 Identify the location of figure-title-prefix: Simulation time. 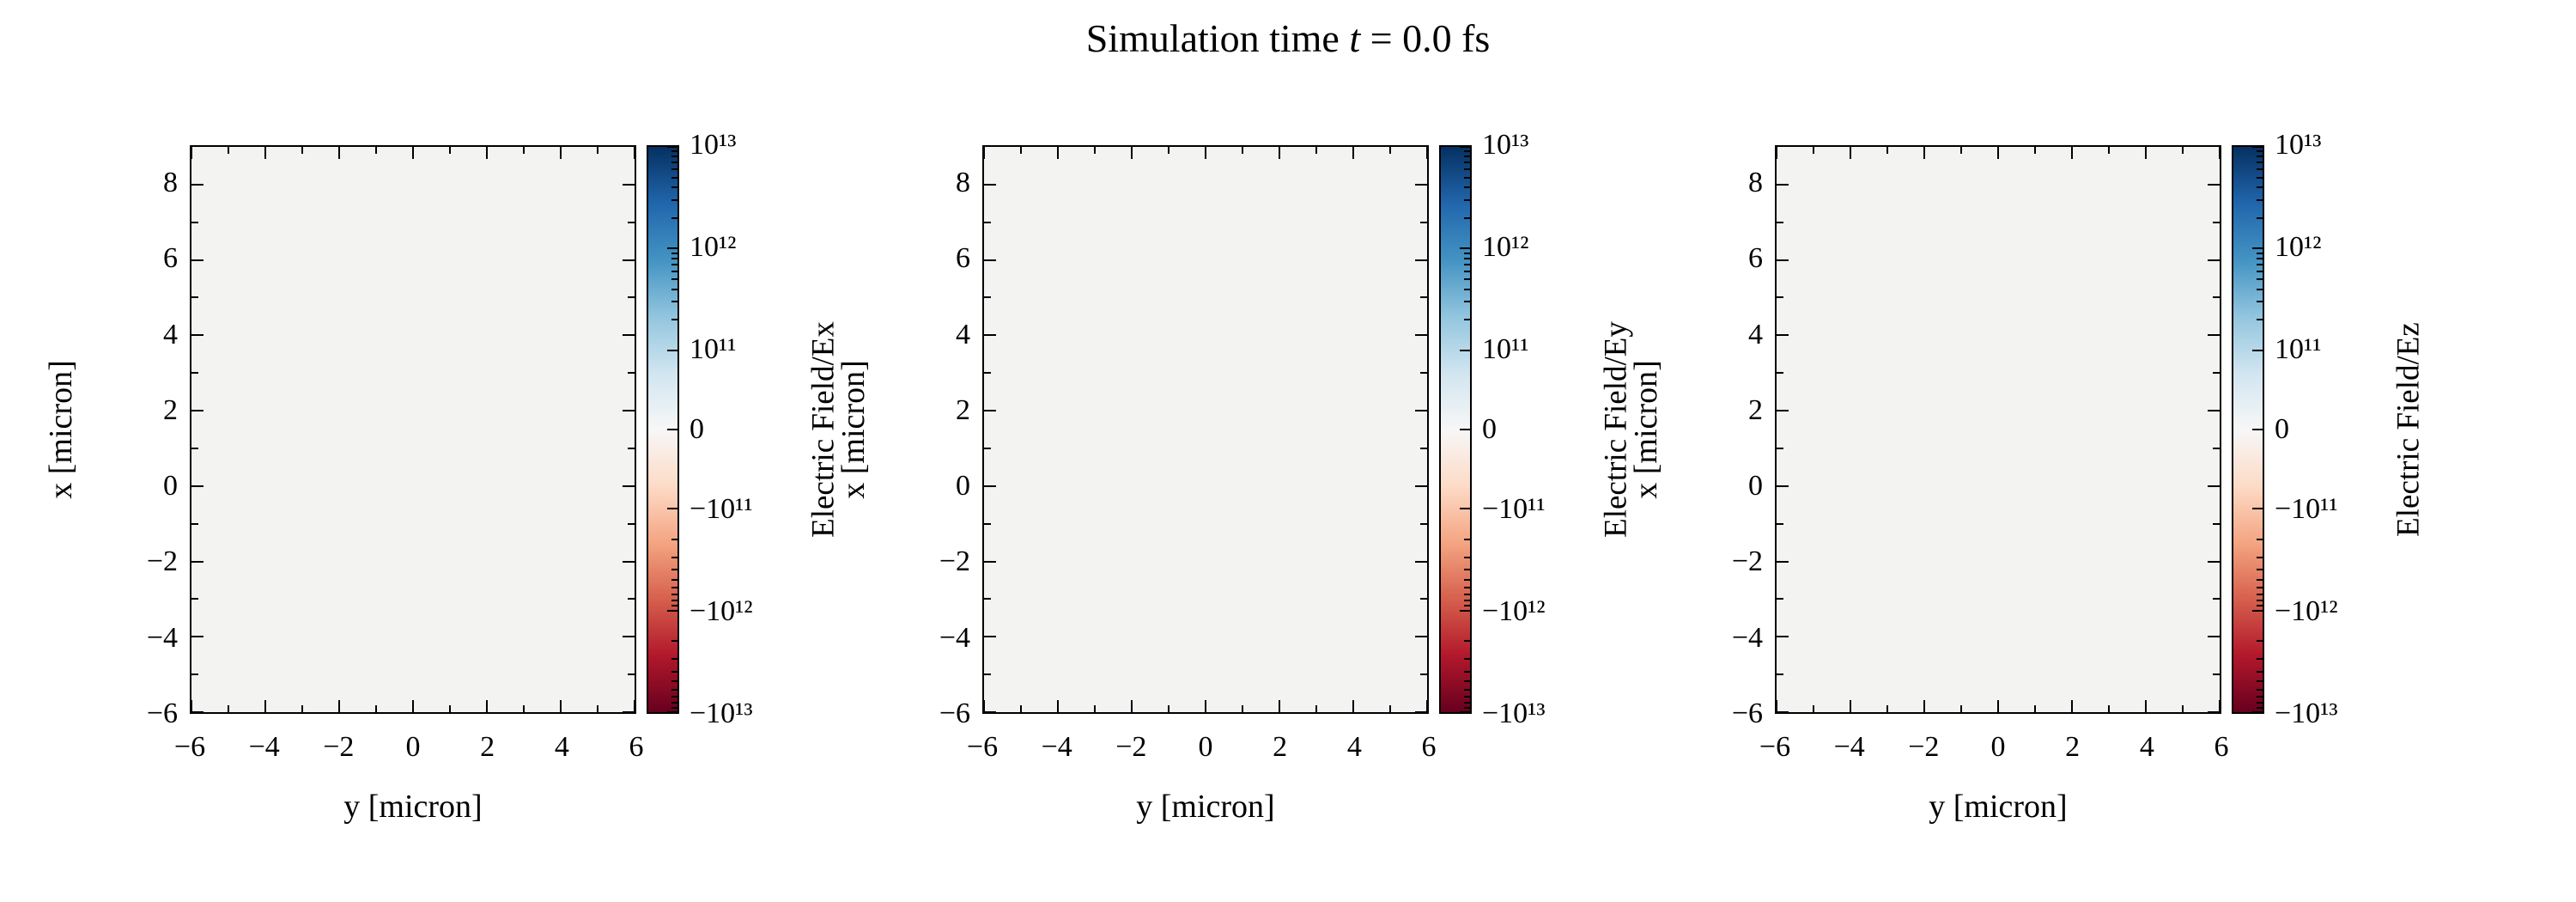
(1217, 38).